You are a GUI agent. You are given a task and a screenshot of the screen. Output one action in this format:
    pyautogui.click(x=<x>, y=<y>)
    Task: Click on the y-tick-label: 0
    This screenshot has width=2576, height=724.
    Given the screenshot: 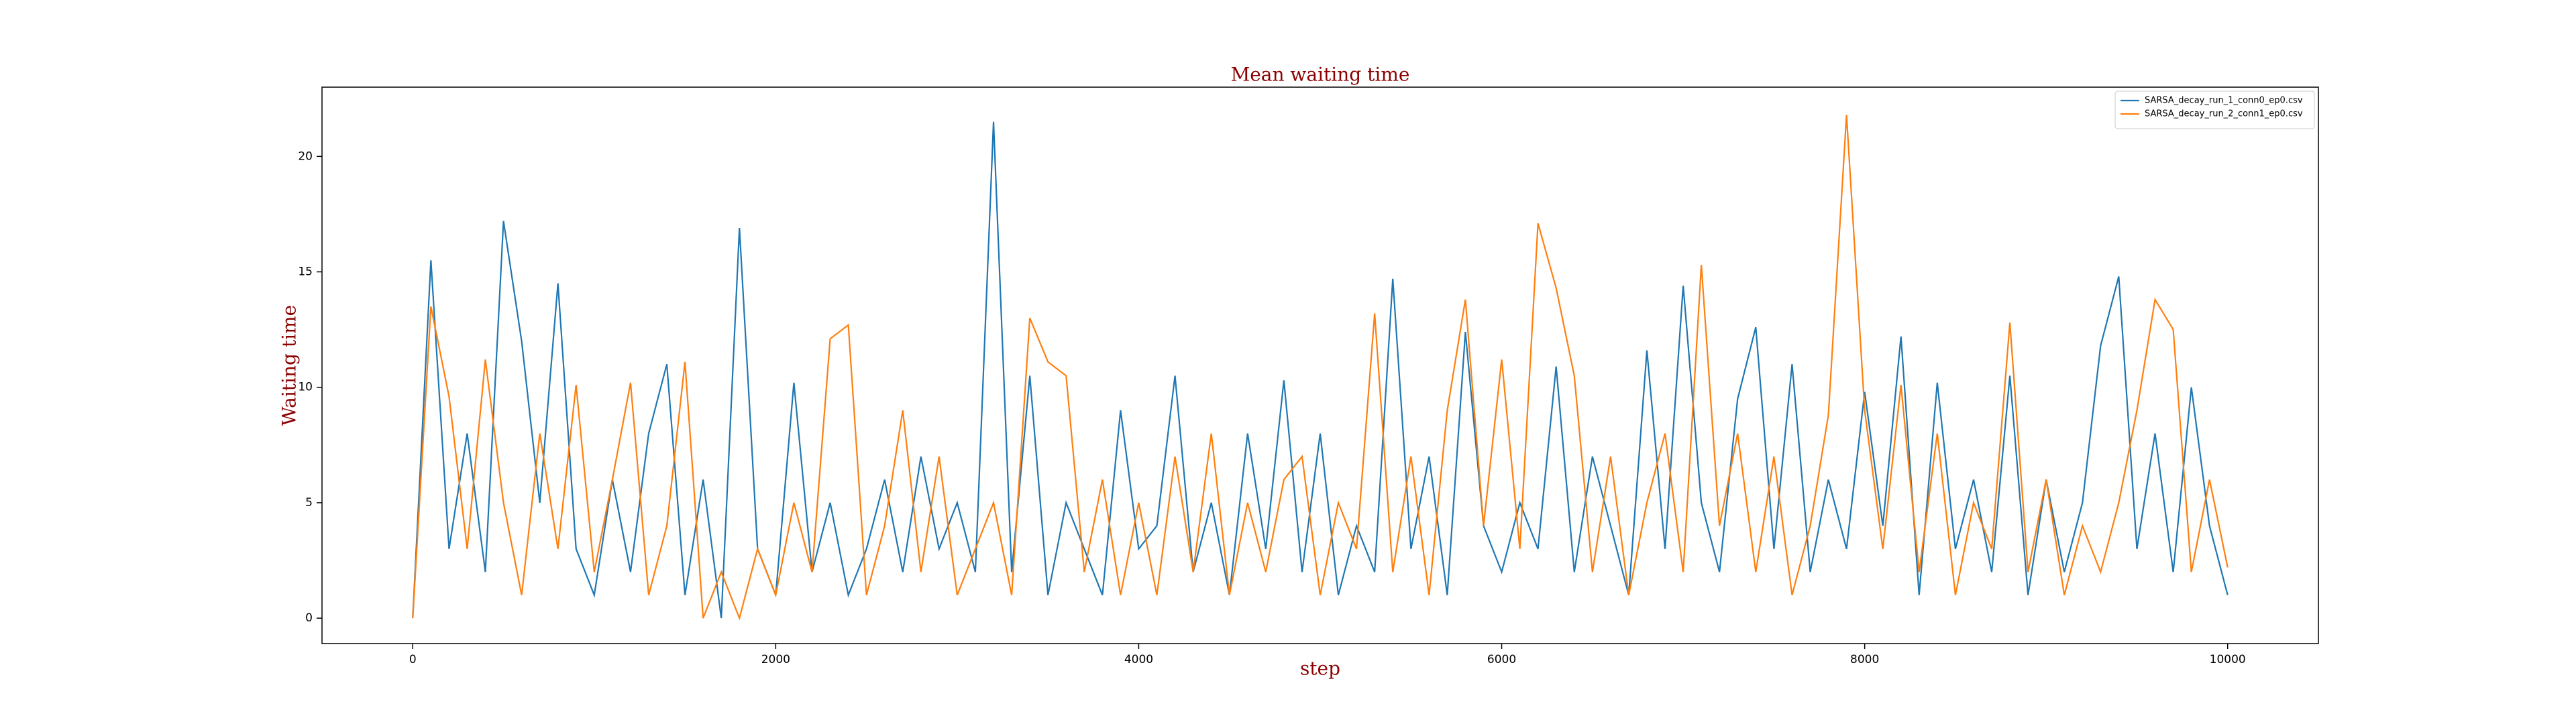 What is the action you would take?
    pyautogui.click(x=309, y=618)
    